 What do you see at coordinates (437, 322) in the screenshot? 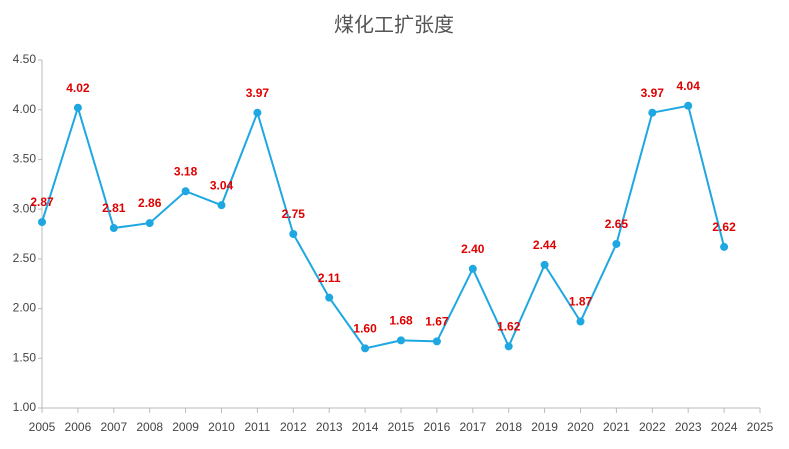
I see `data-label: 1.67` at bounding box center [437, 322].